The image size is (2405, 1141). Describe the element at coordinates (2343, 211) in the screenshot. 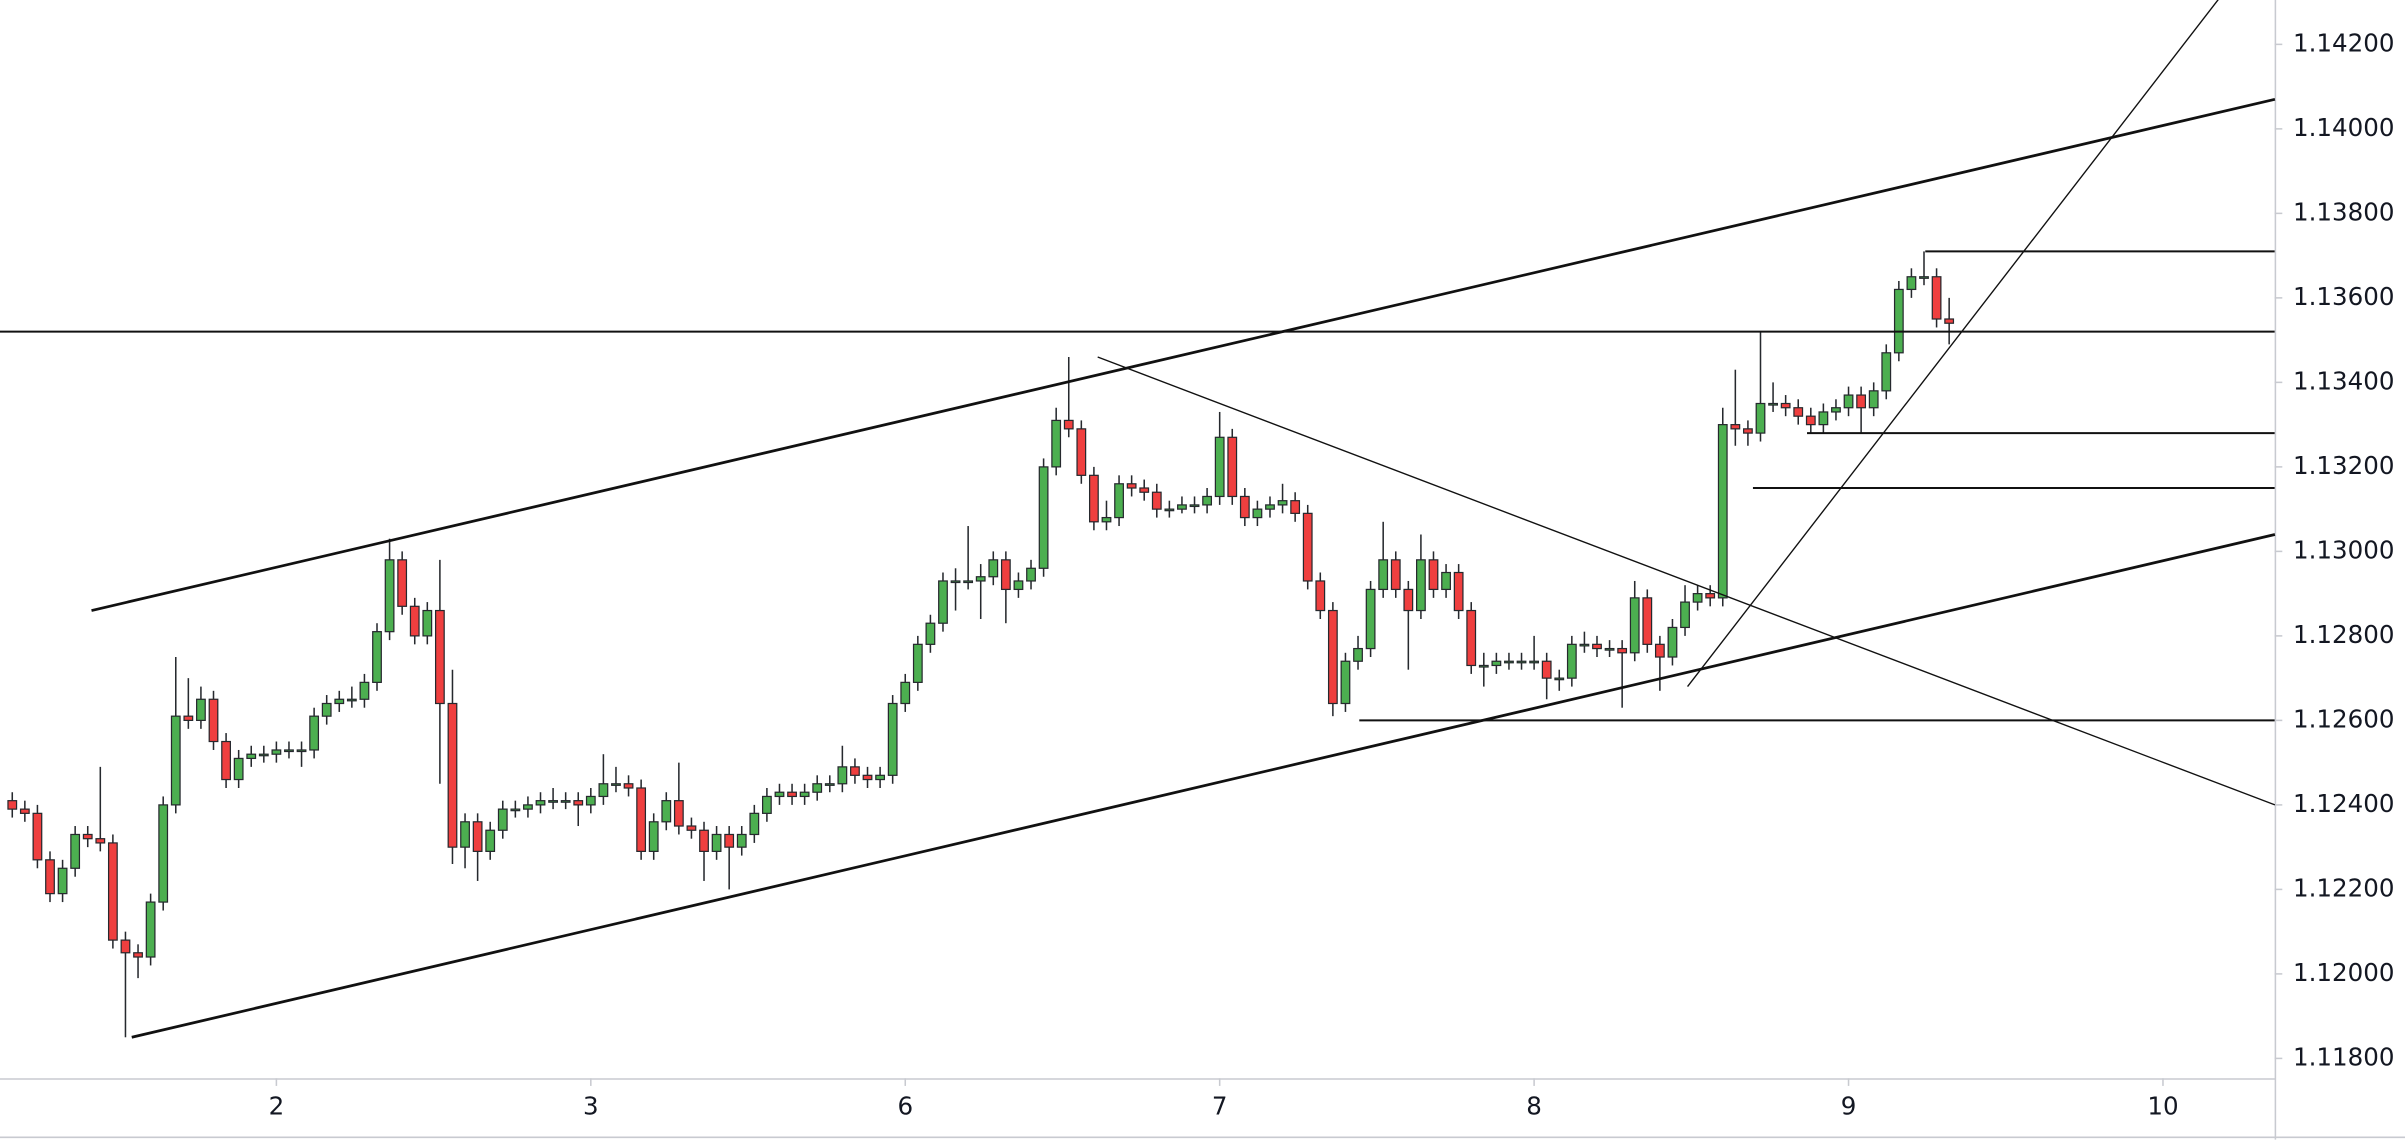

I see `y-tick-label: 1.13800` at that location.